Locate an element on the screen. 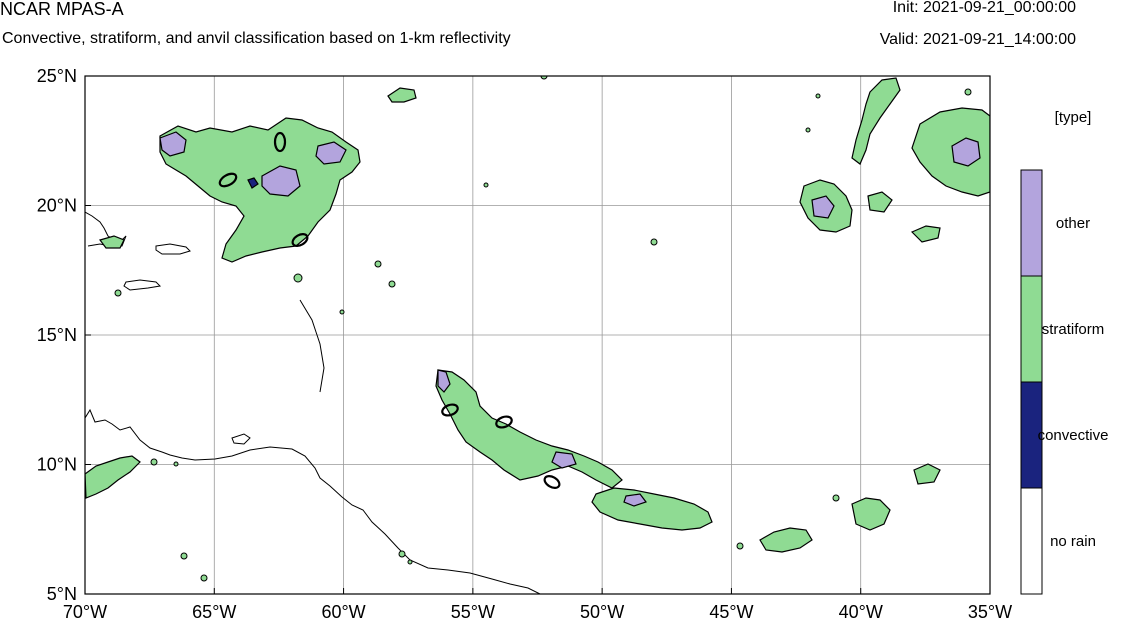  y-tick-label: 25°N is located at coordinates (57, 76).